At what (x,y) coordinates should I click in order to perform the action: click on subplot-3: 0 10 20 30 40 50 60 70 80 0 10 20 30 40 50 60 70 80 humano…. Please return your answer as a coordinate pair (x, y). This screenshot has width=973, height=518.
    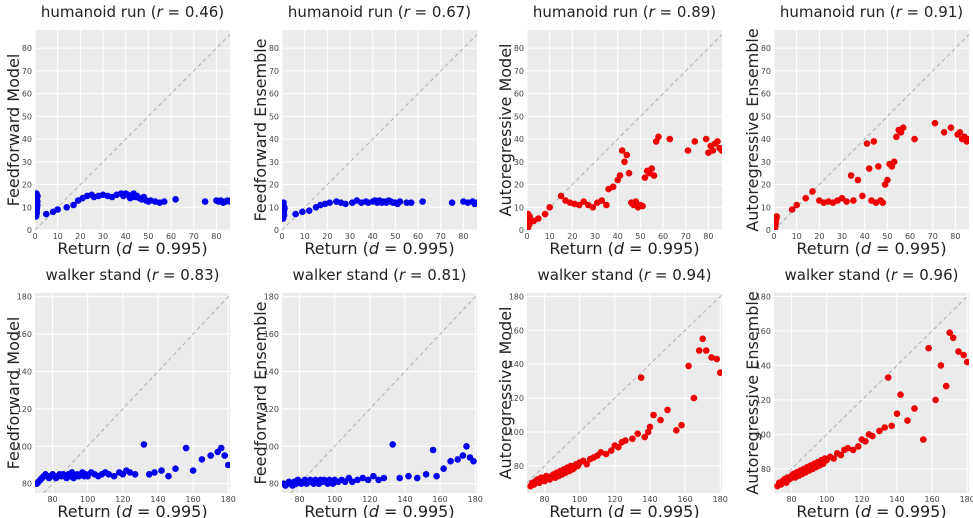
    Looking at the image, I should click on (609, 130).